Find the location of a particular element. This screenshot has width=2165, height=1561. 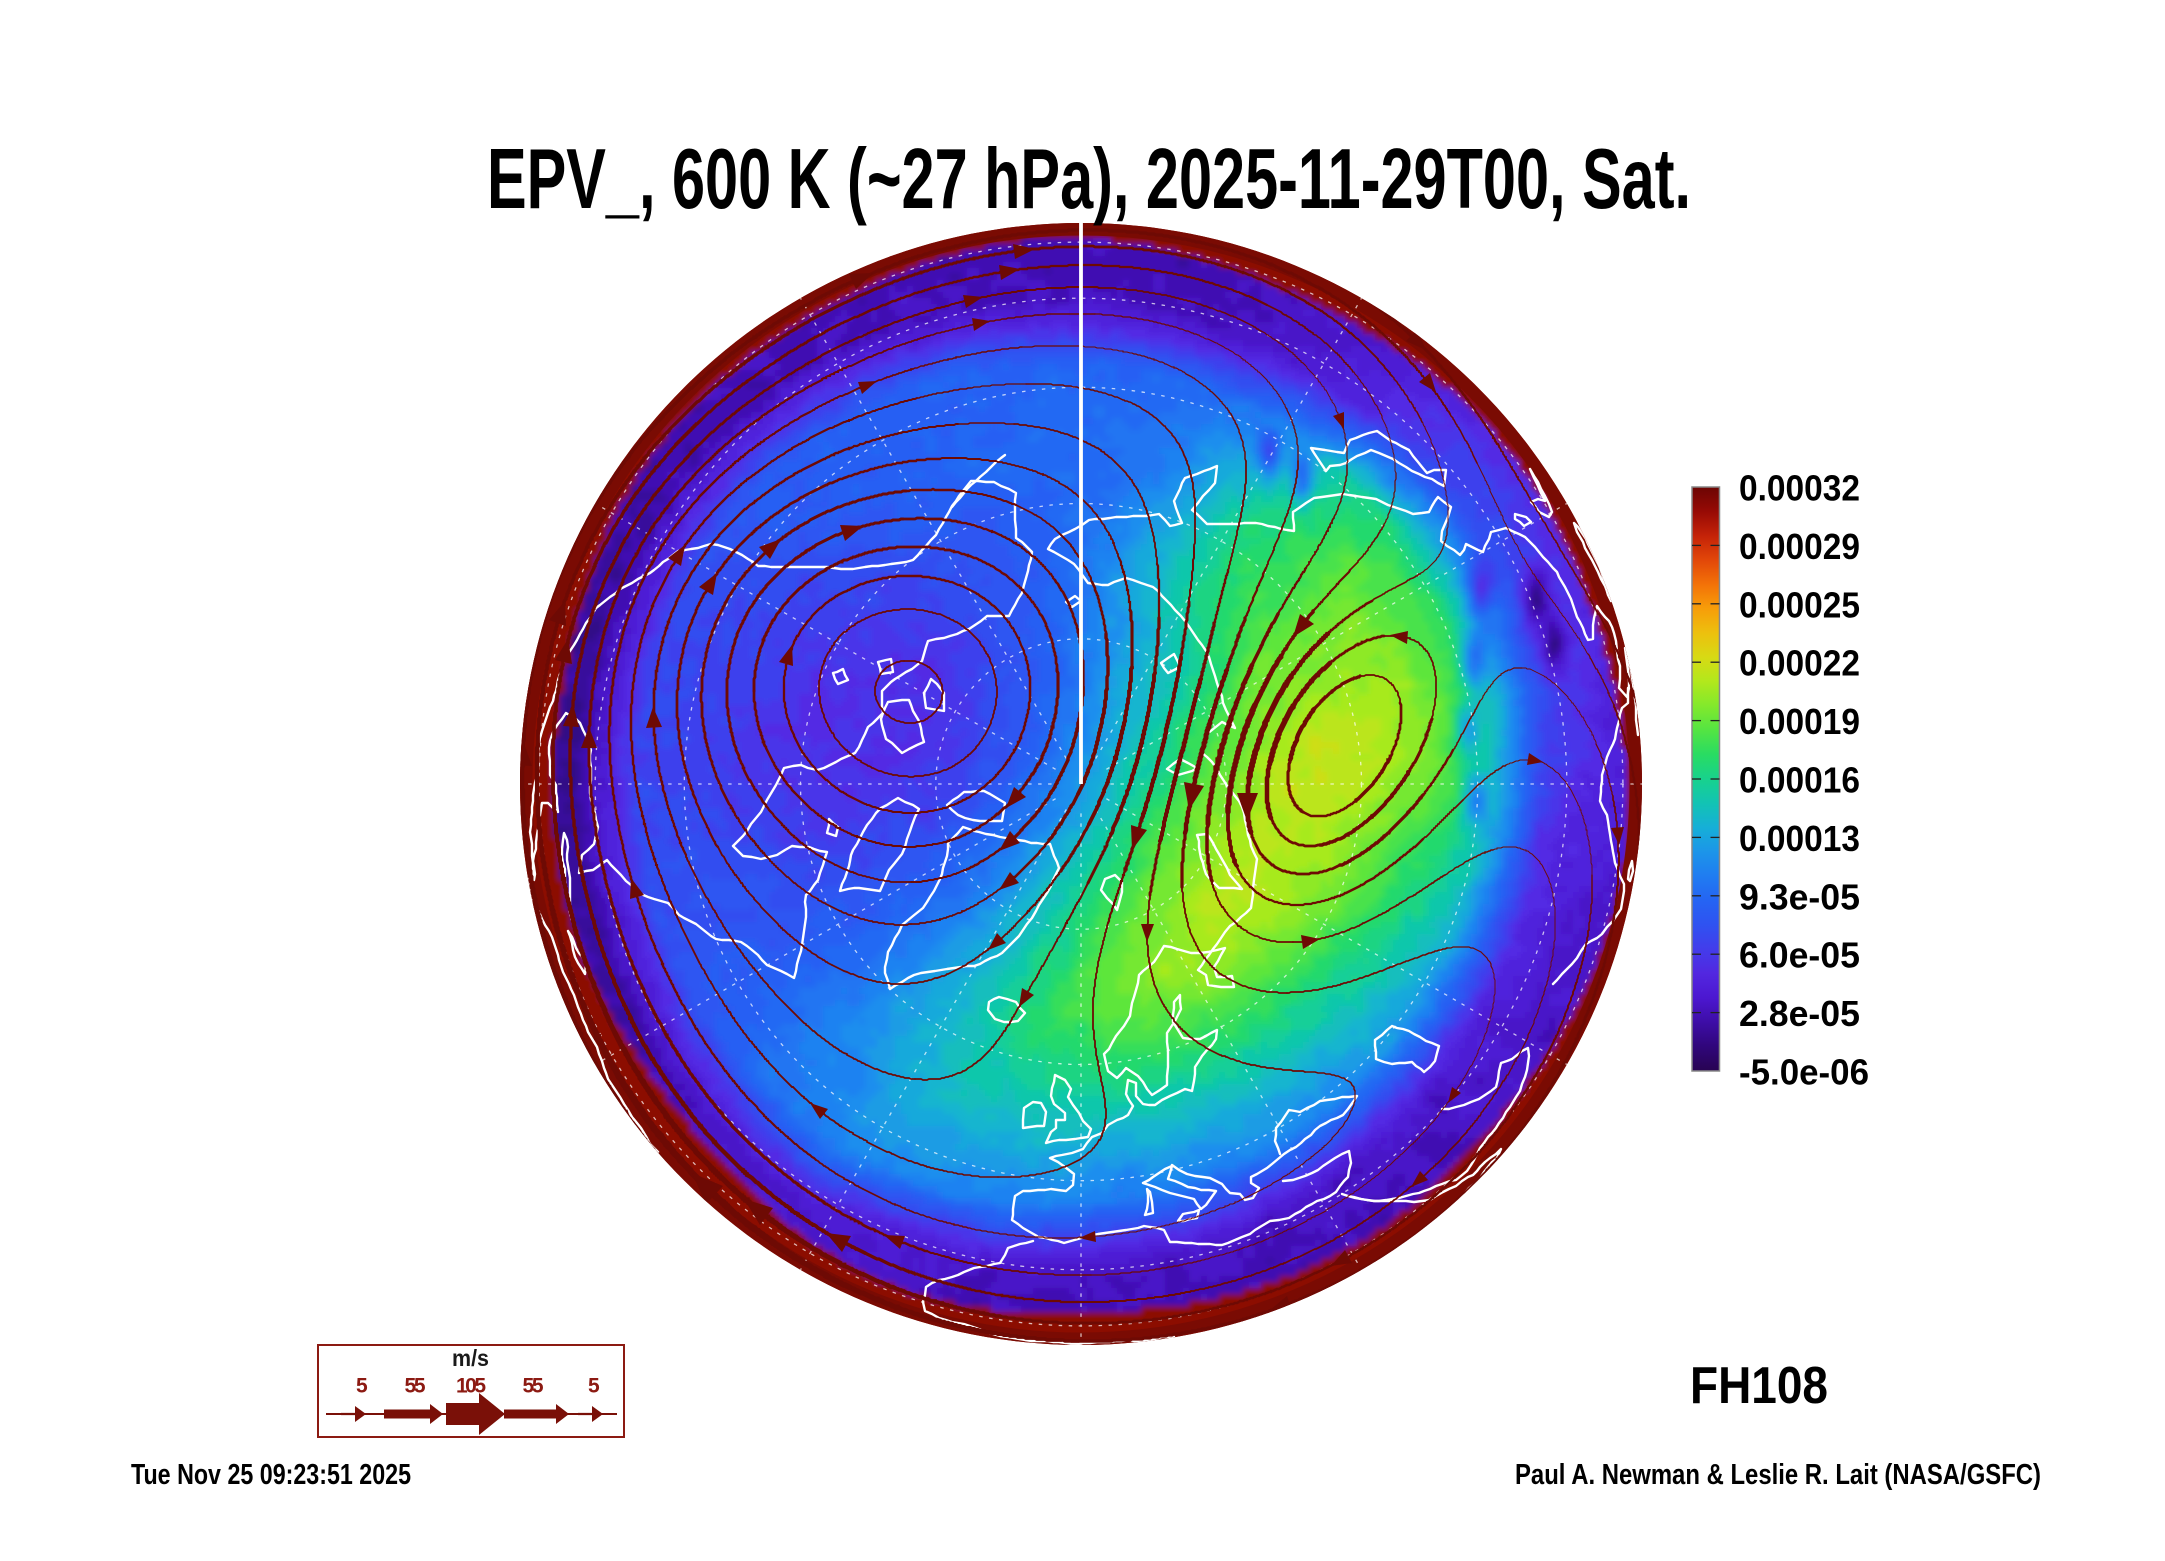

svg-text: -5.0e-06 is located at coordinates (1804, 1072).